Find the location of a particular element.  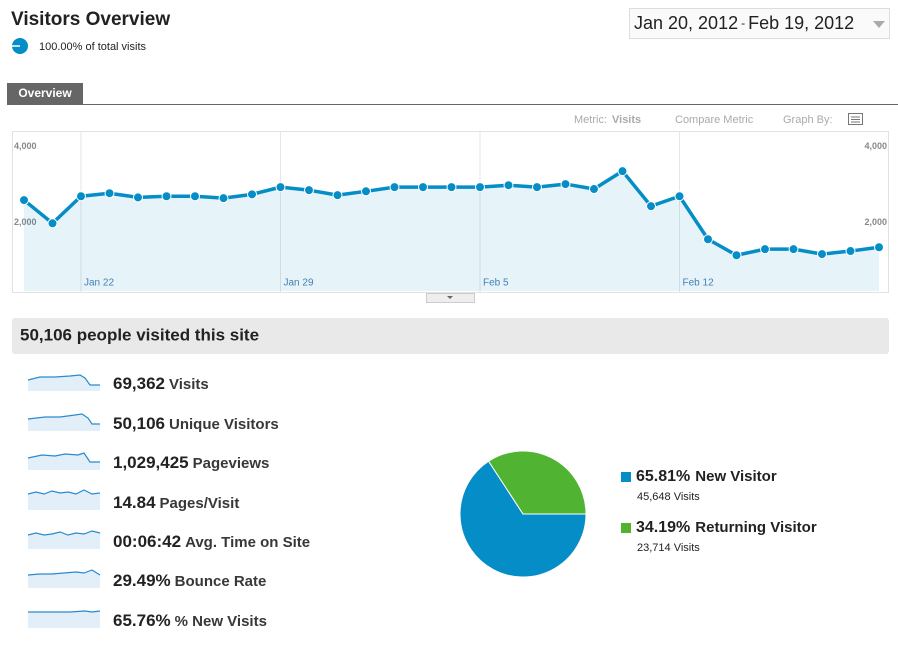

metric: 14.84 Pages/Visit is located at coordinates (176, 502).